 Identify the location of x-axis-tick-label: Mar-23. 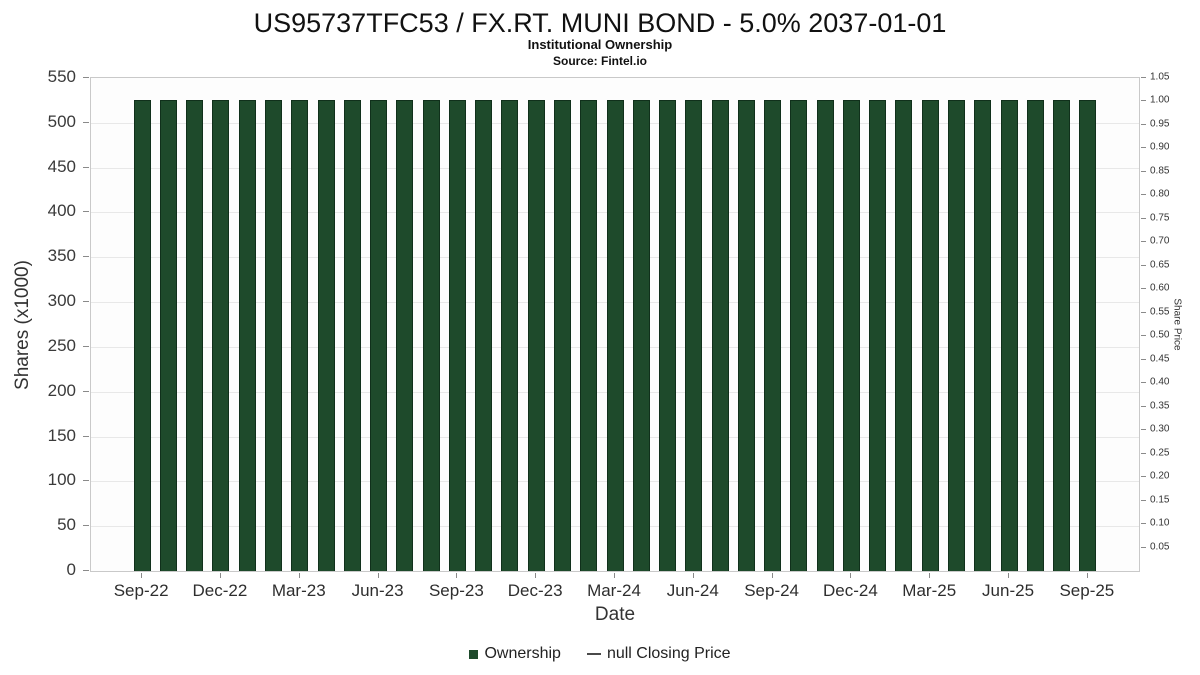
(298, 590).